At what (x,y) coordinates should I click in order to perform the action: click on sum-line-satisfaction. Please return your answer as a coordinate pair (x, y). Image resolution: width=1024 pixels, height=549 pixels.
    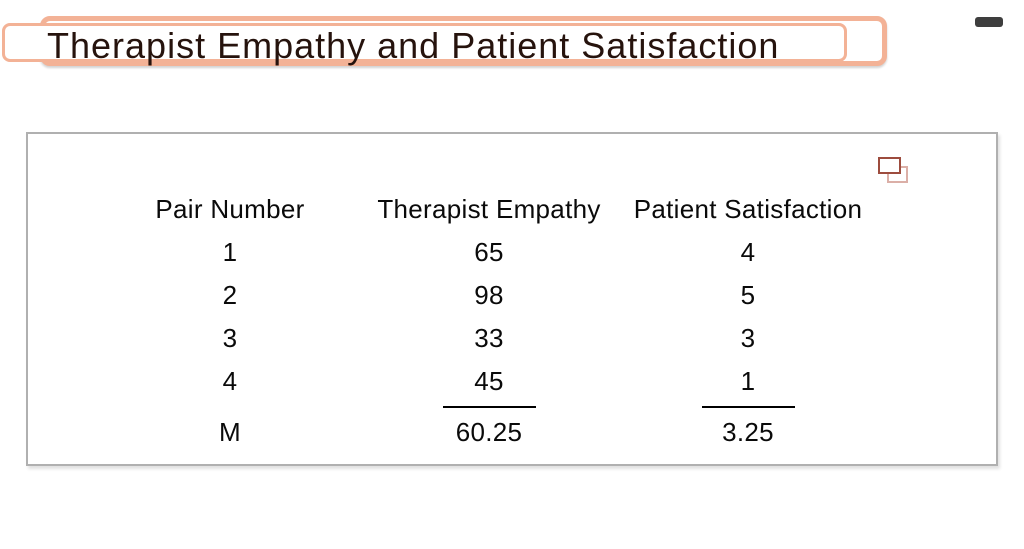
    Looking at the image, I should click on (748, 407).